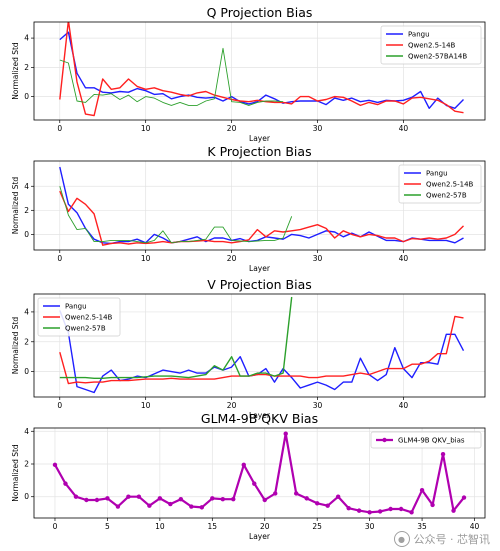 The width and height of the screenshot is (500, 551). I want to click on x-tick-label: 5, so click(107, 526).